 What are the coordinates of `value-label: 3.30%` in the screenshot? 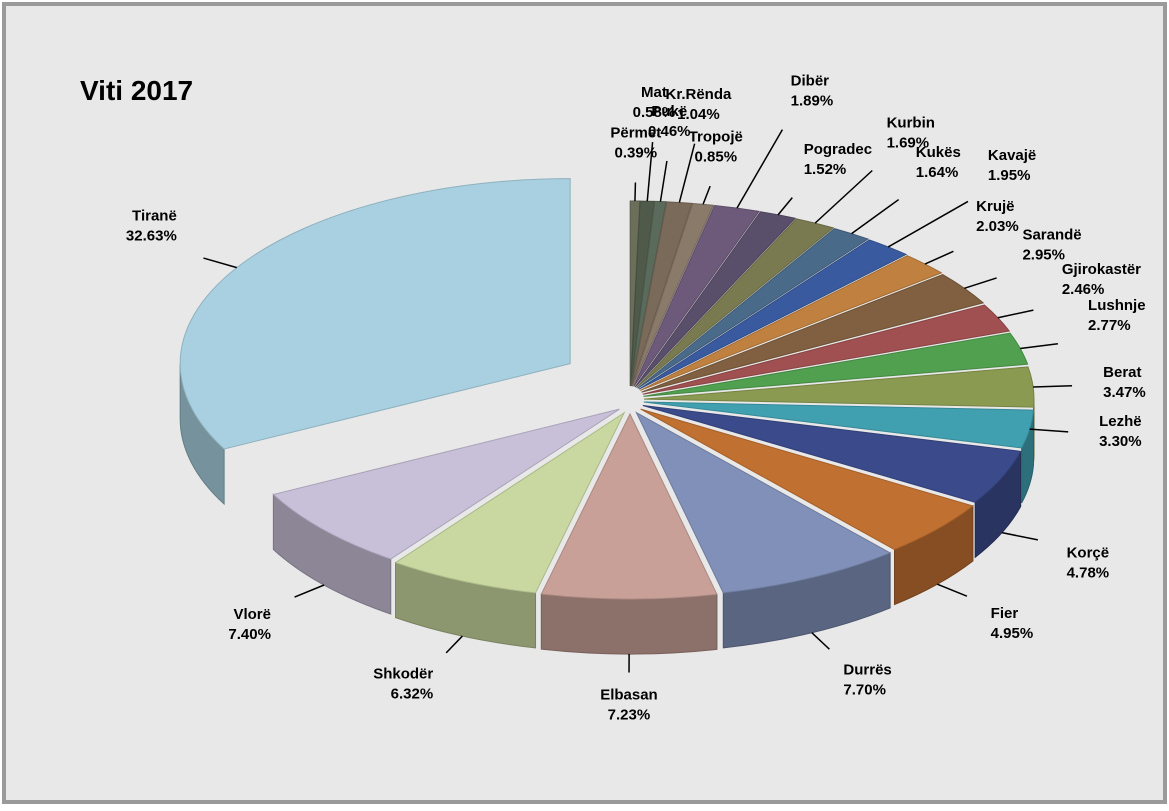 It's located at (1120, 441).